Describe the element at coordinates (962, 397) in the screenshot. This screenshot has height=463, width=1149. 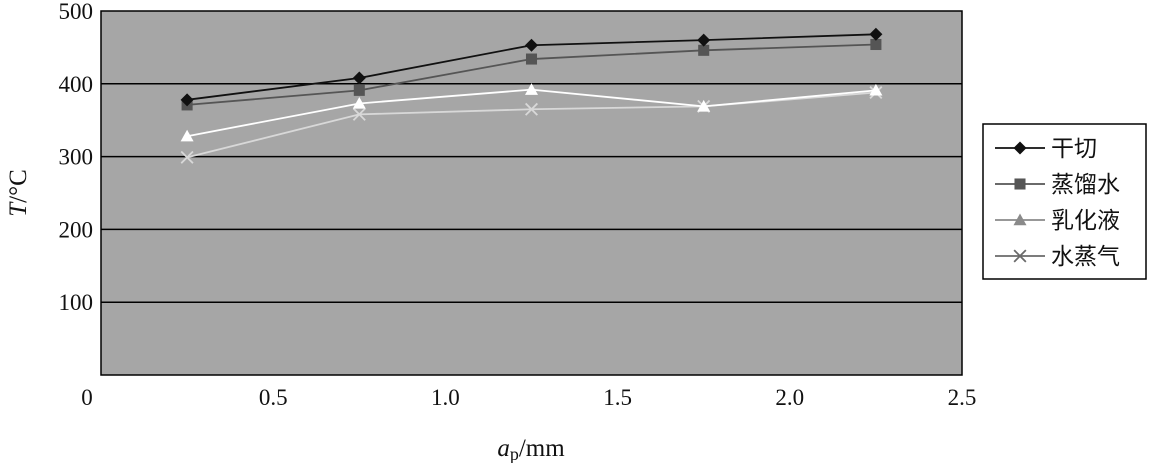
I see `x-tick-label: 2.5` at that location.